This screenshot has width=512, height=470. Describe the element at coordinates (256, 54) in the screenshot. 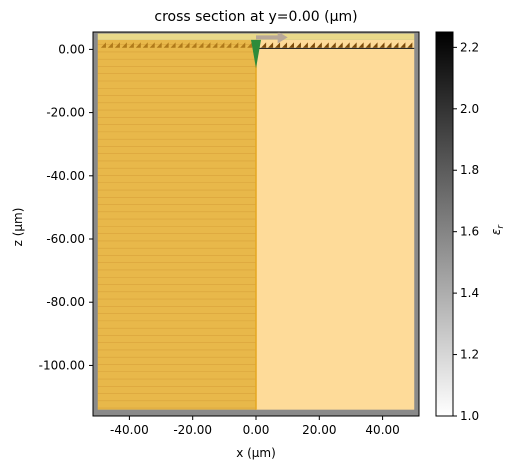

I see `source-marker` at that location.